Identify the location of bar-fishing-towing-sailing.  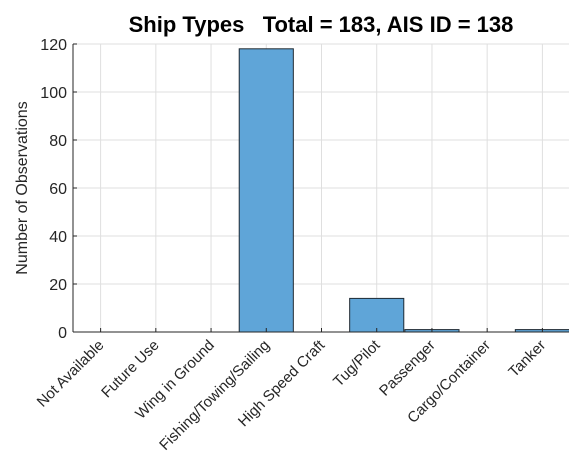
(266, 190).